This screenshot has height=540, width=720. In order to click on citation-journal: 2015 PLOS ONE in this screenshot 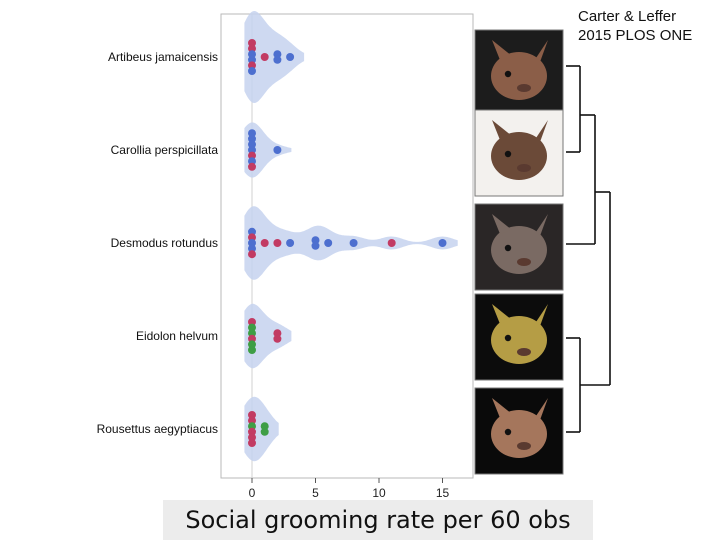, I will do `click(635, 35)`.